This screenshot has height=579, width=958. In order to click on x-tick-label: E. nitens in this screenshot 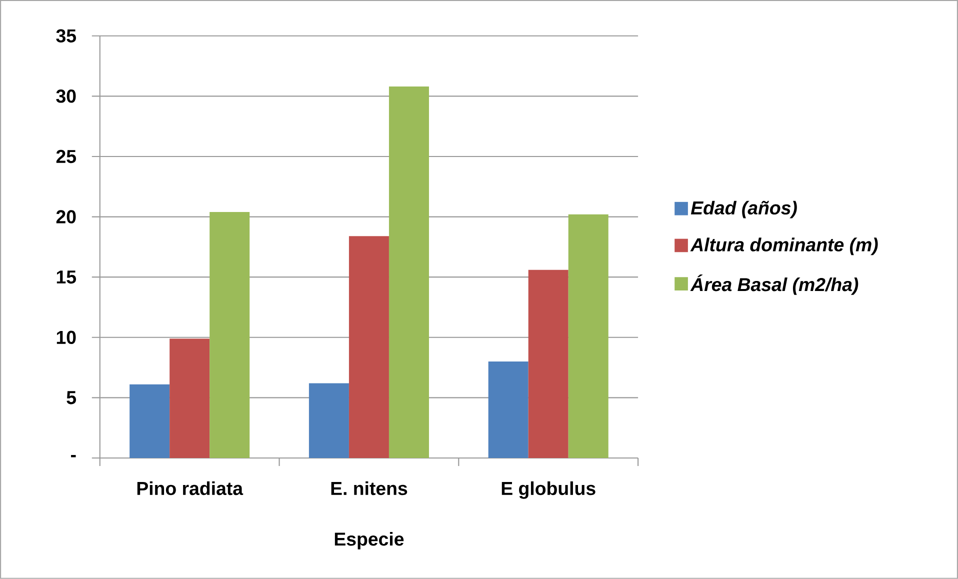, I will do `click(369, 488)`.